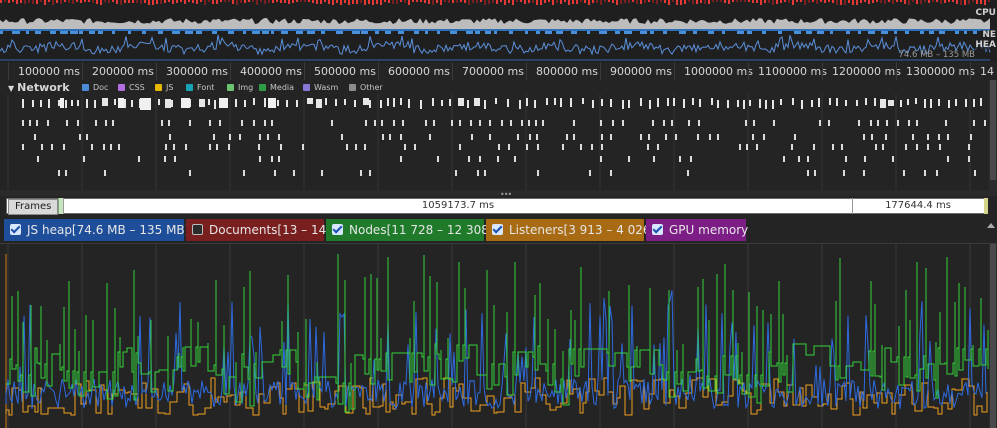  I want to click on scroll-up-icon, so click(991, 225).